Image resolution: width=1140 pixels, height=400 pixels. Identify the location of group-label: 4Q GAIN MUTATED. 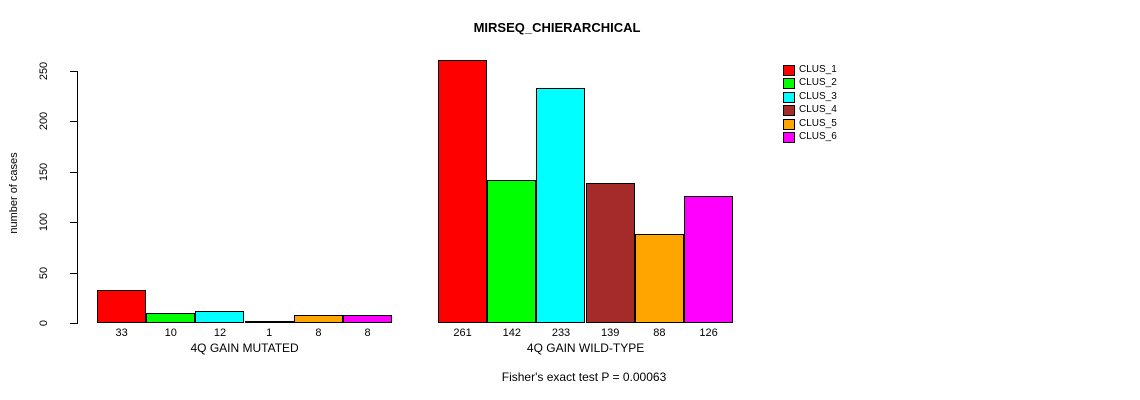
(244, 348).